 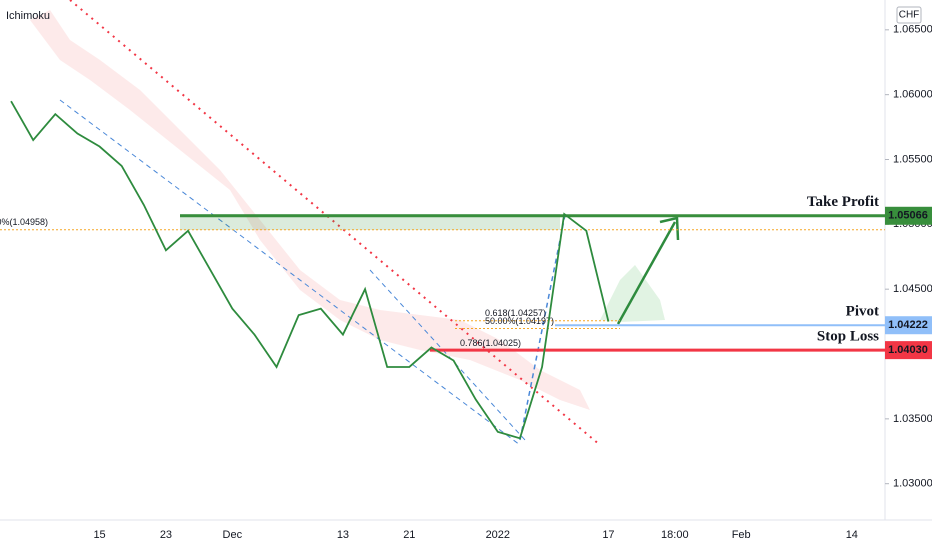 What do you see at coordinates (519, 321) in the screenshot?
I see `fib-label: 50.00%(1.04197)` at bounding box center [519, 321].